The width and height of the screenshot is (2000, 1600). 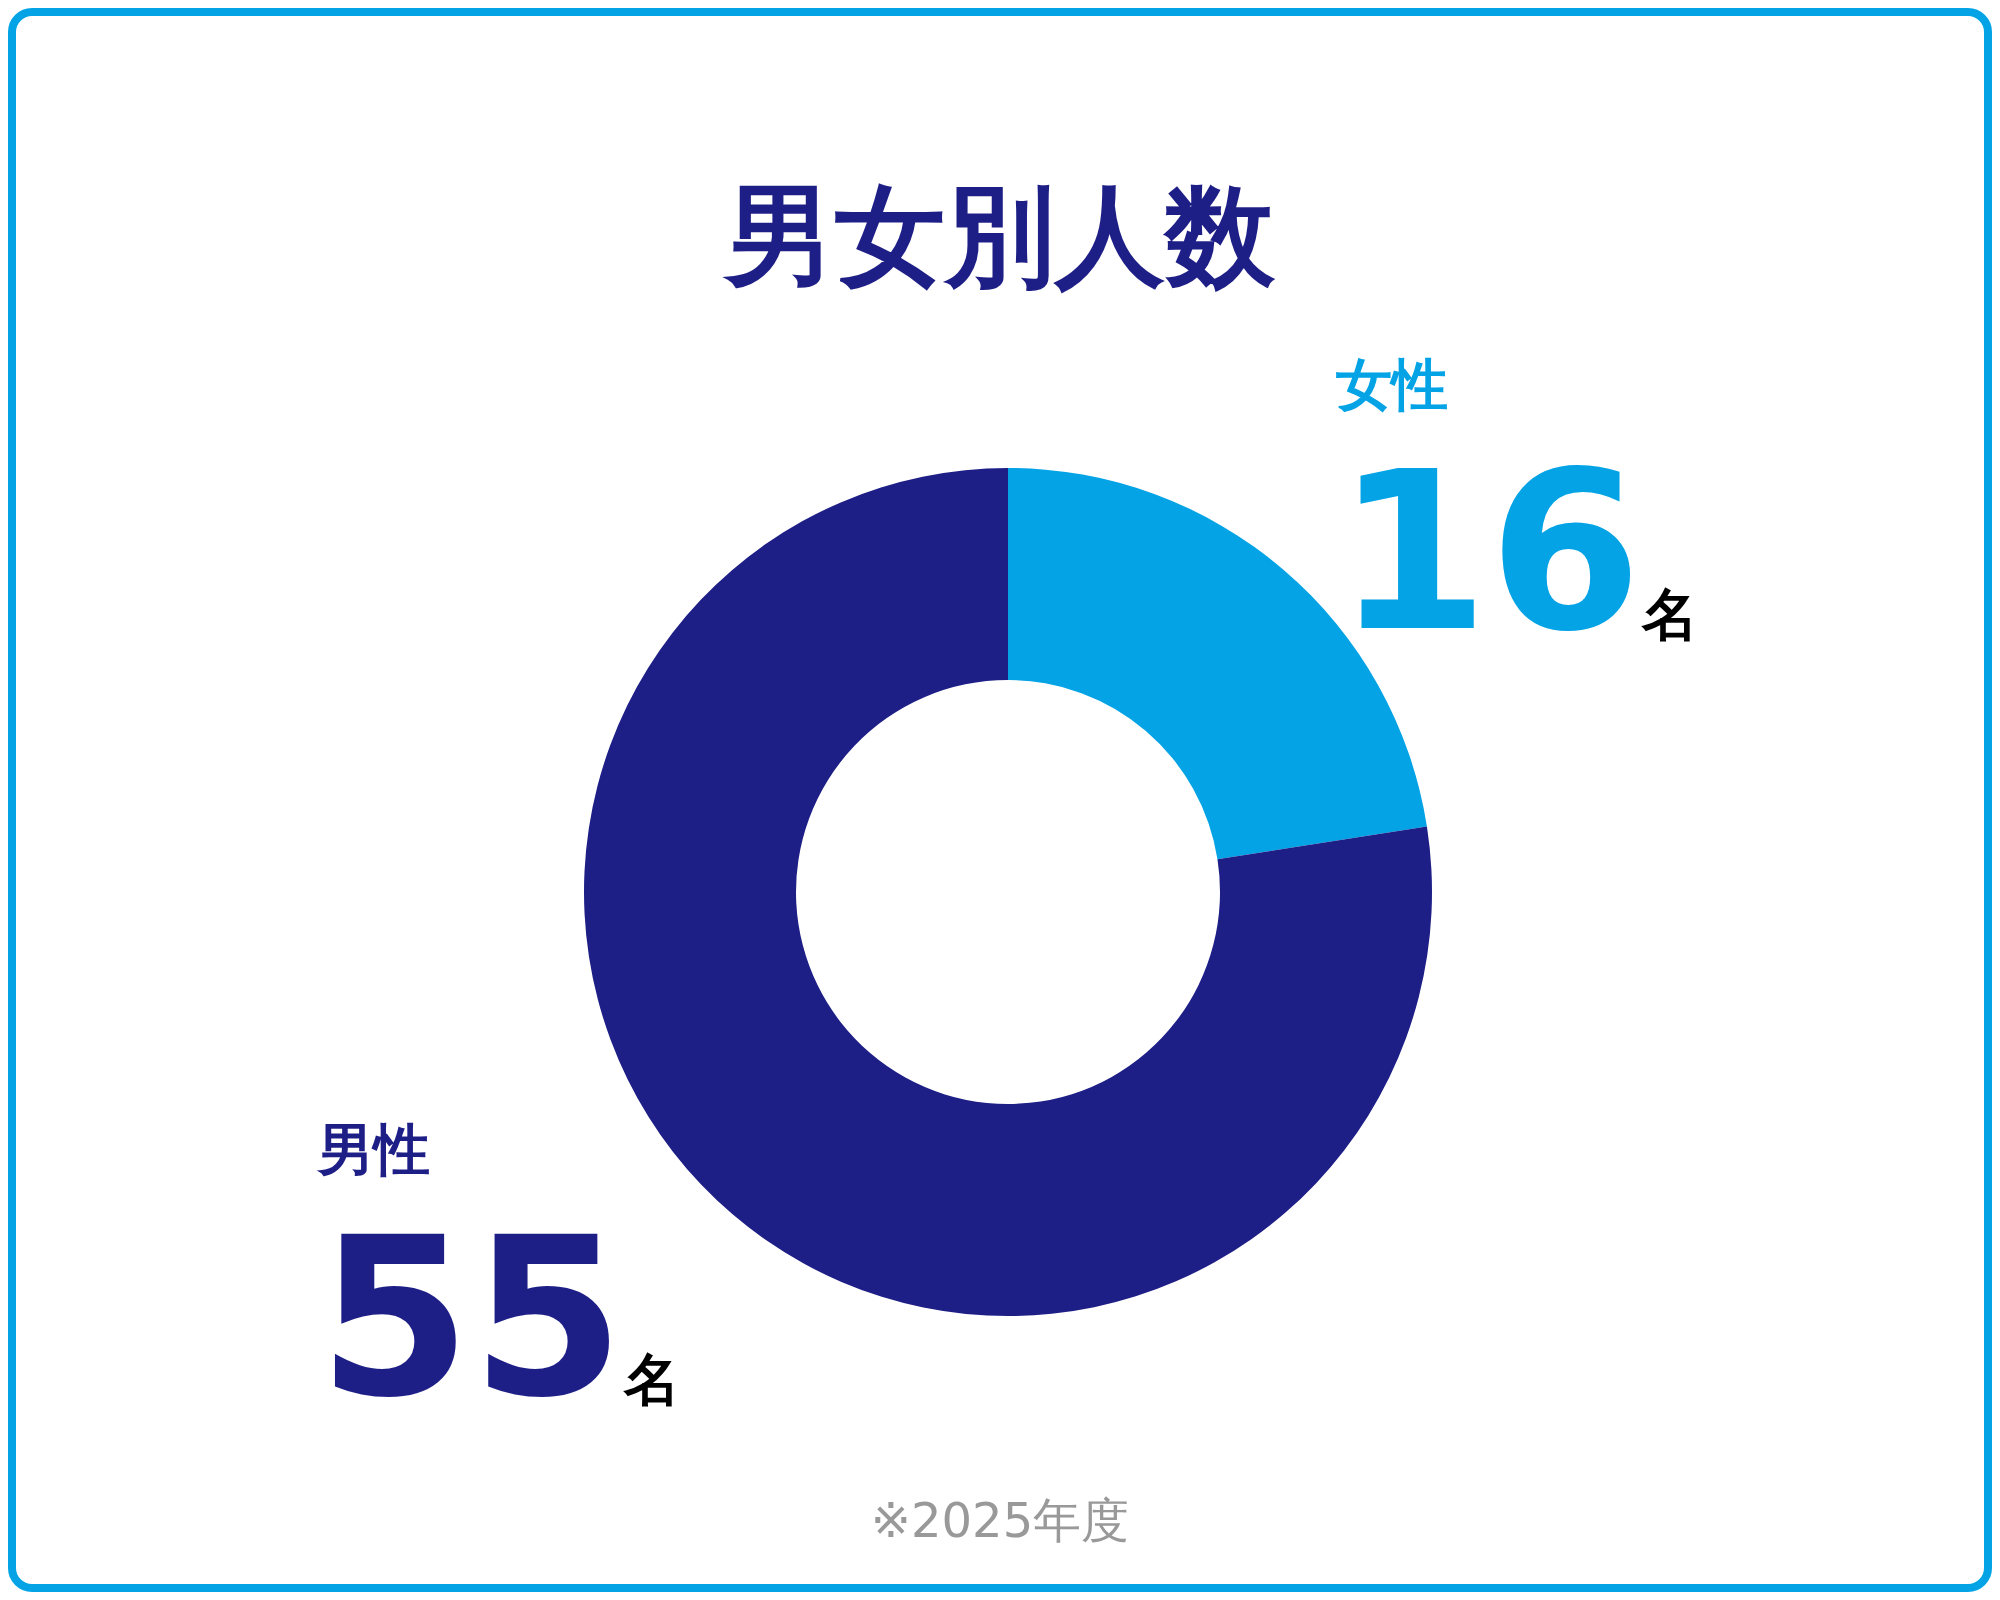 What do you see at coordinates (1000, 1520) in the screenshot?
I see `text: ※2025年度` at bounding box center [1000, 1520].